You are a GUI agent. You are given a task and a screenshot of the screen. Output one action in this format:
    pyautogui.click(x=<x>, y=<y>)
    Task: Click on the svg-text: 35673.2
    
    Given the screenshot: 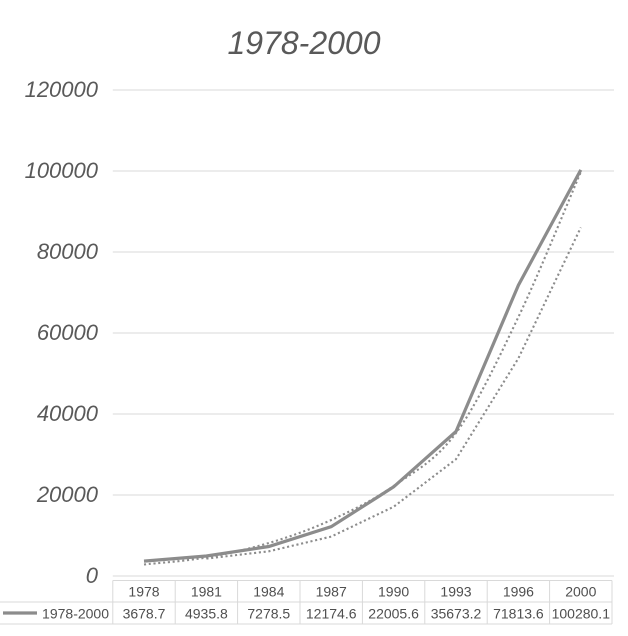 What is the action you would take?
    pyautogui.click(x=456, y=614)
    